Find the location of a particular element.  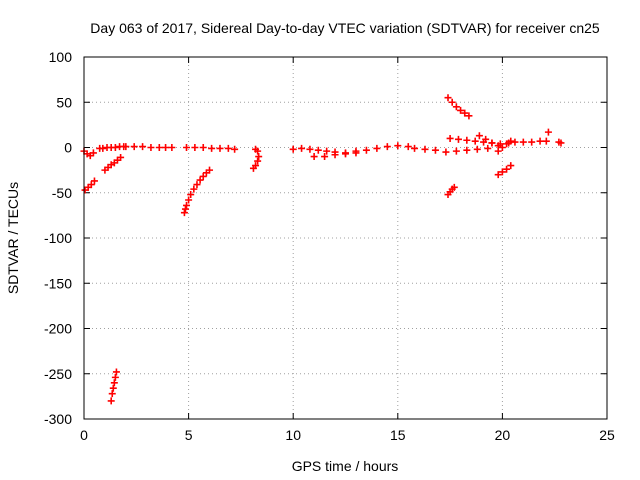

series-arc-h is located at coordinates (211, 148).